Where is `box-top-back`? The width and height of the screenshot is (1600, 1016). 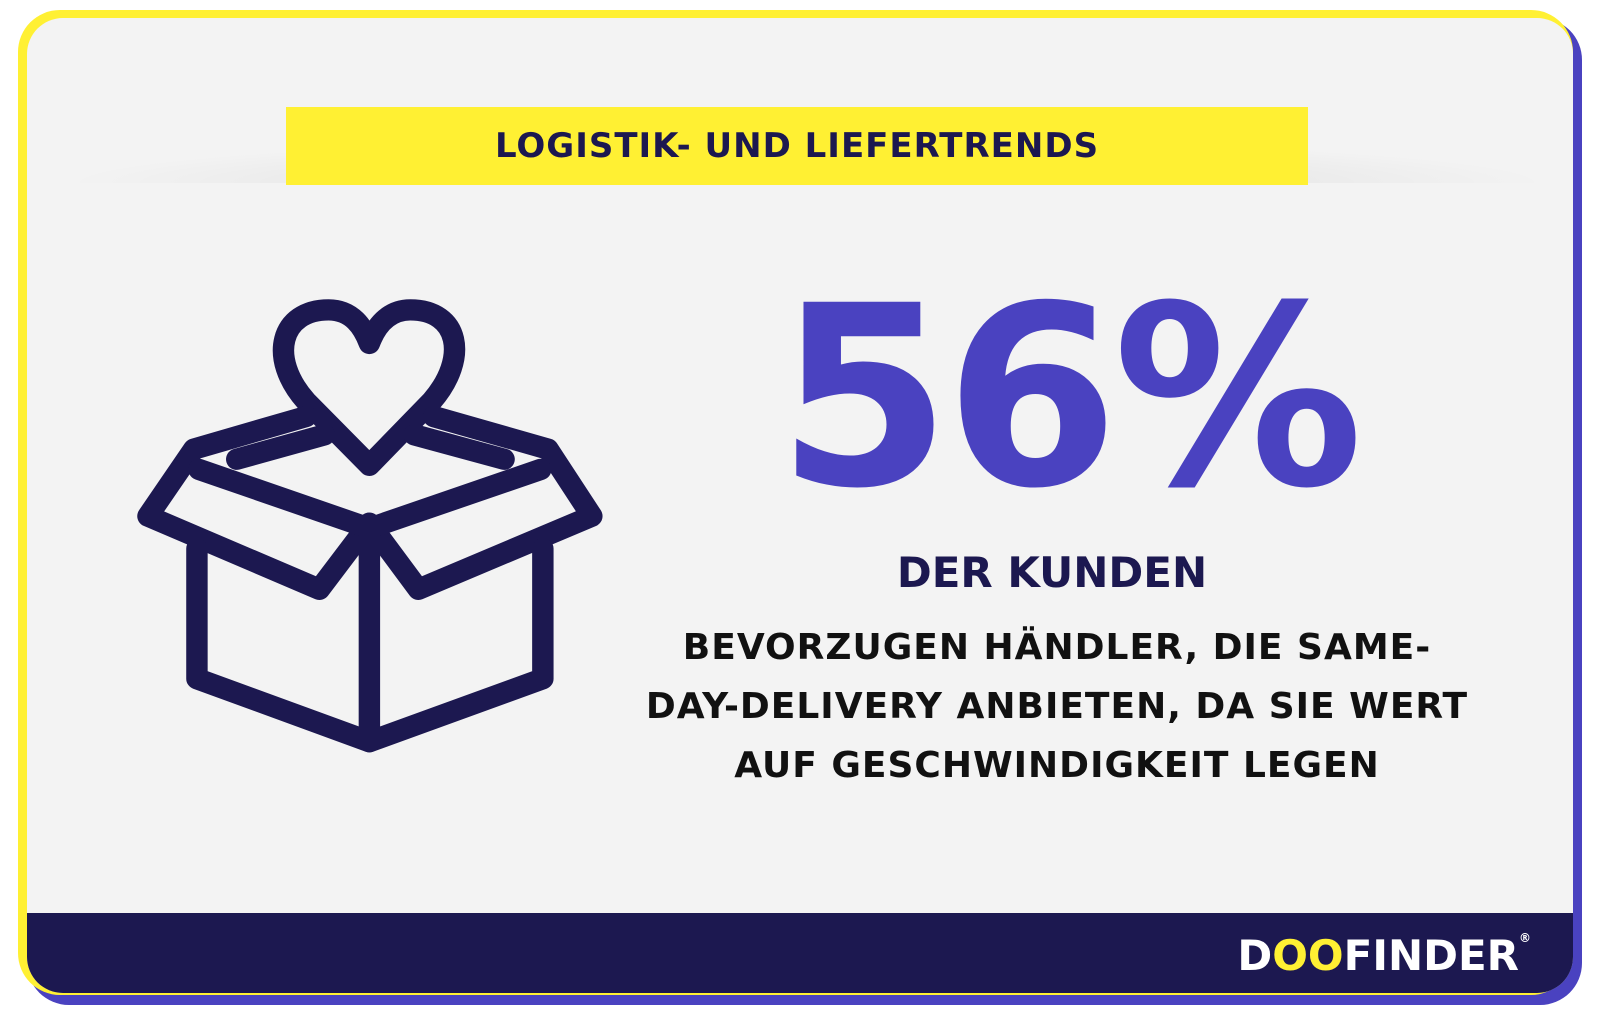 box-top-back is located at coordinates (370, 447).